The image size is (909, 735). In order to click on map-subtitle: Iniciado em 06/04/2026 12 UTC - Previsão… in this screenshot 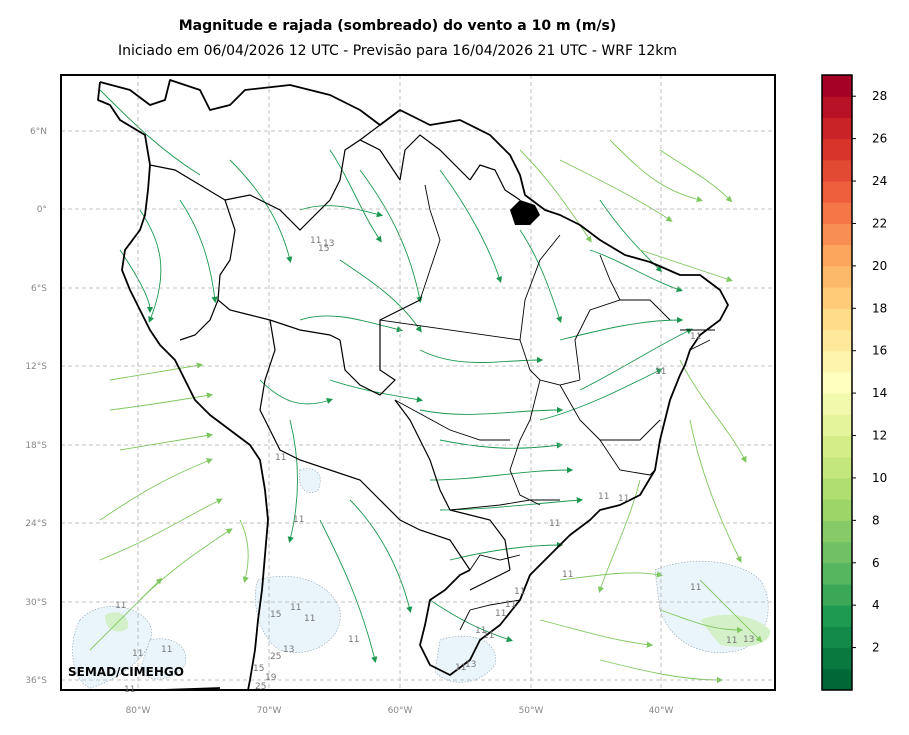, I will do `click(397, 51)`.